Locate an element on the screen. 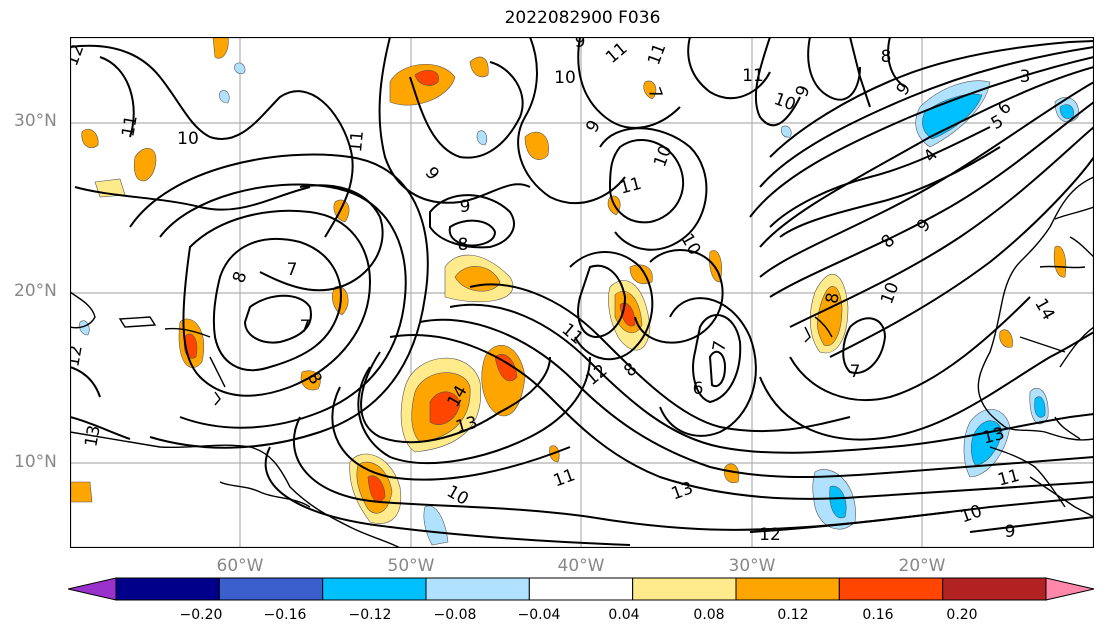 The height and width of the screenshot is (639, 1105). colorbar-tick: 0.08 is located at coordinates (709, 615).